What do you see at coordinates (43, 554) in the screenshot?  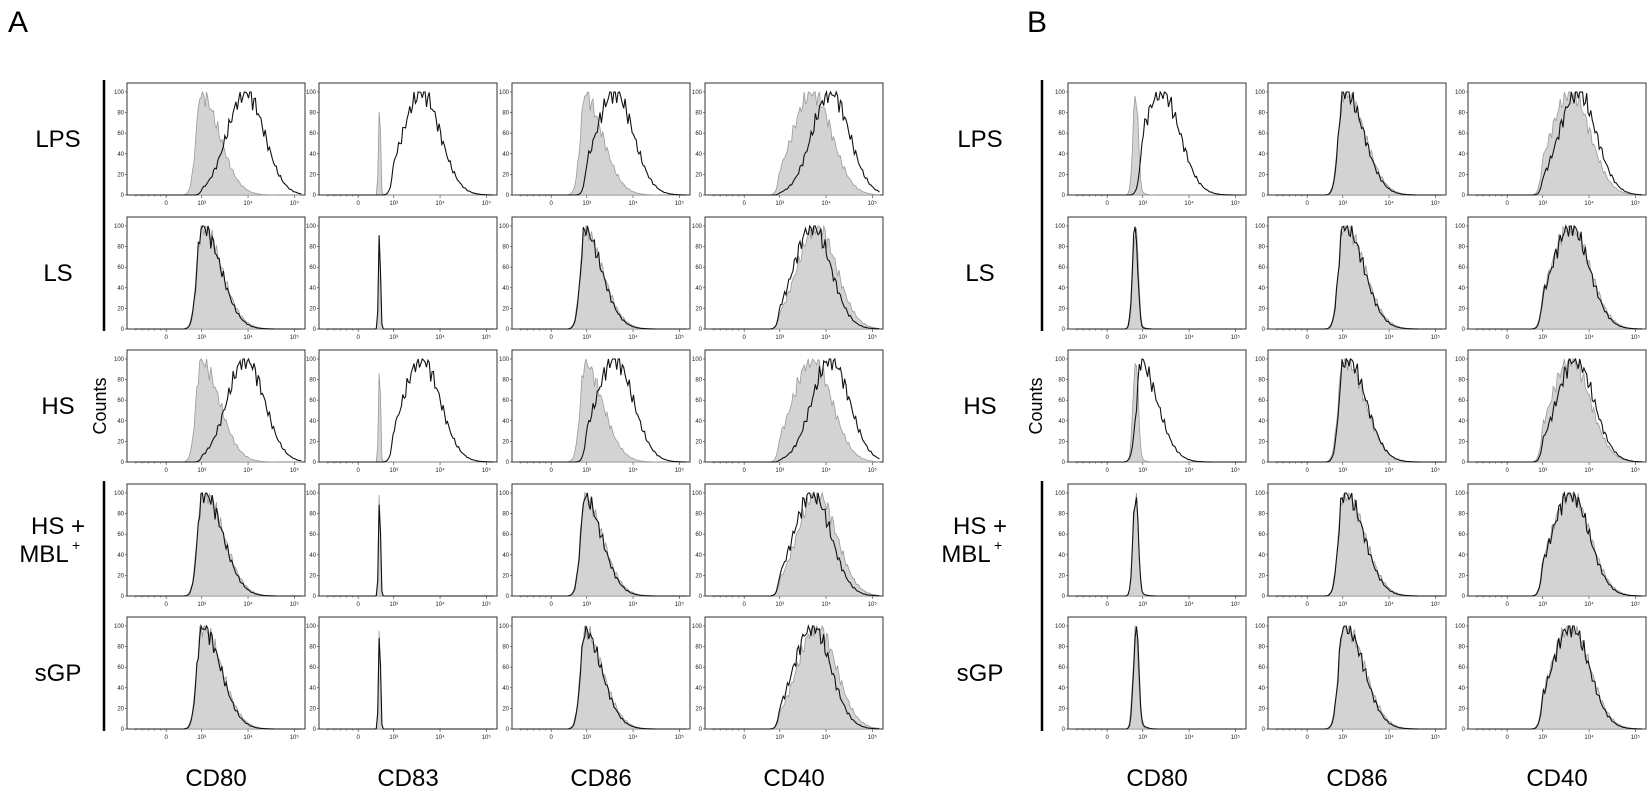 I see `row-label-line2: MBL` at bounding box center [43, 554].